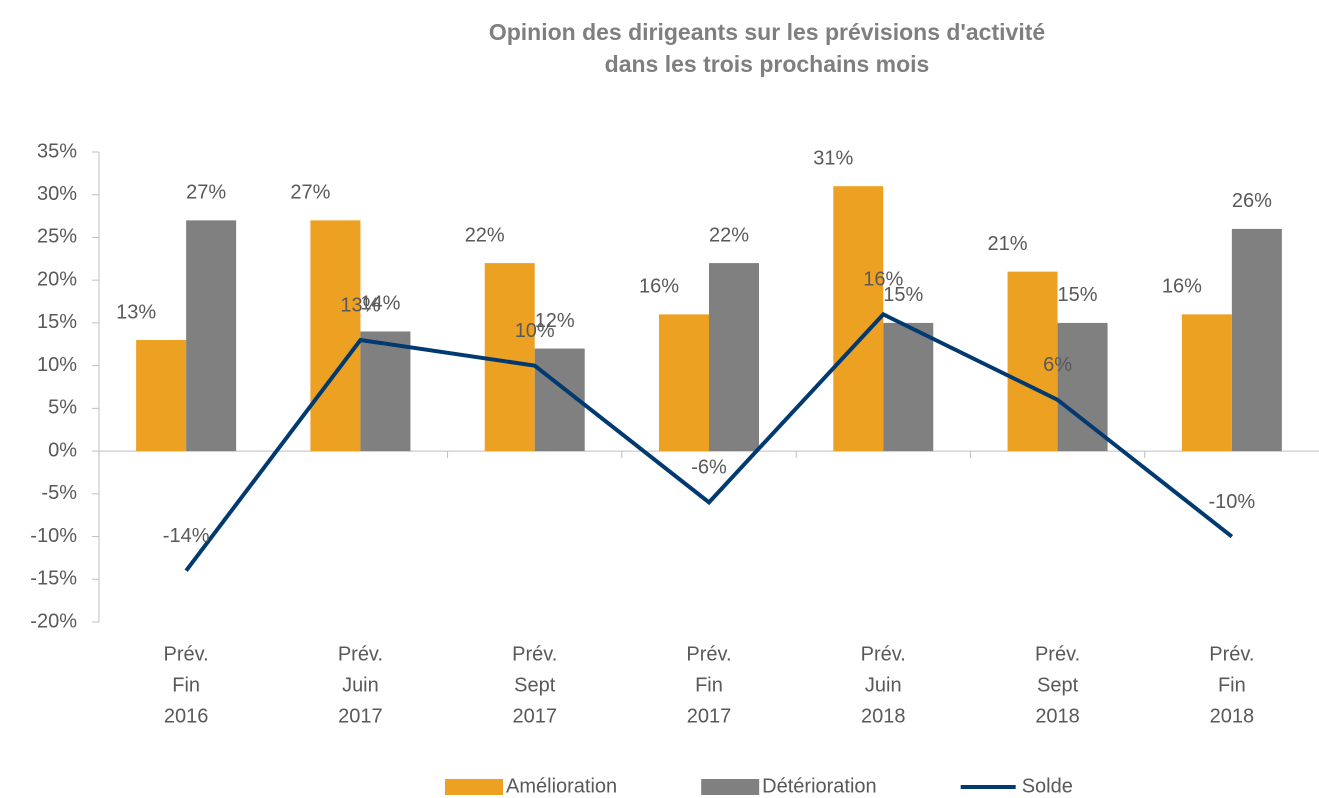 The width and height of the screenshot is (1319, 798). I want to click on y-tick-label: 30%, so click(57, 194).